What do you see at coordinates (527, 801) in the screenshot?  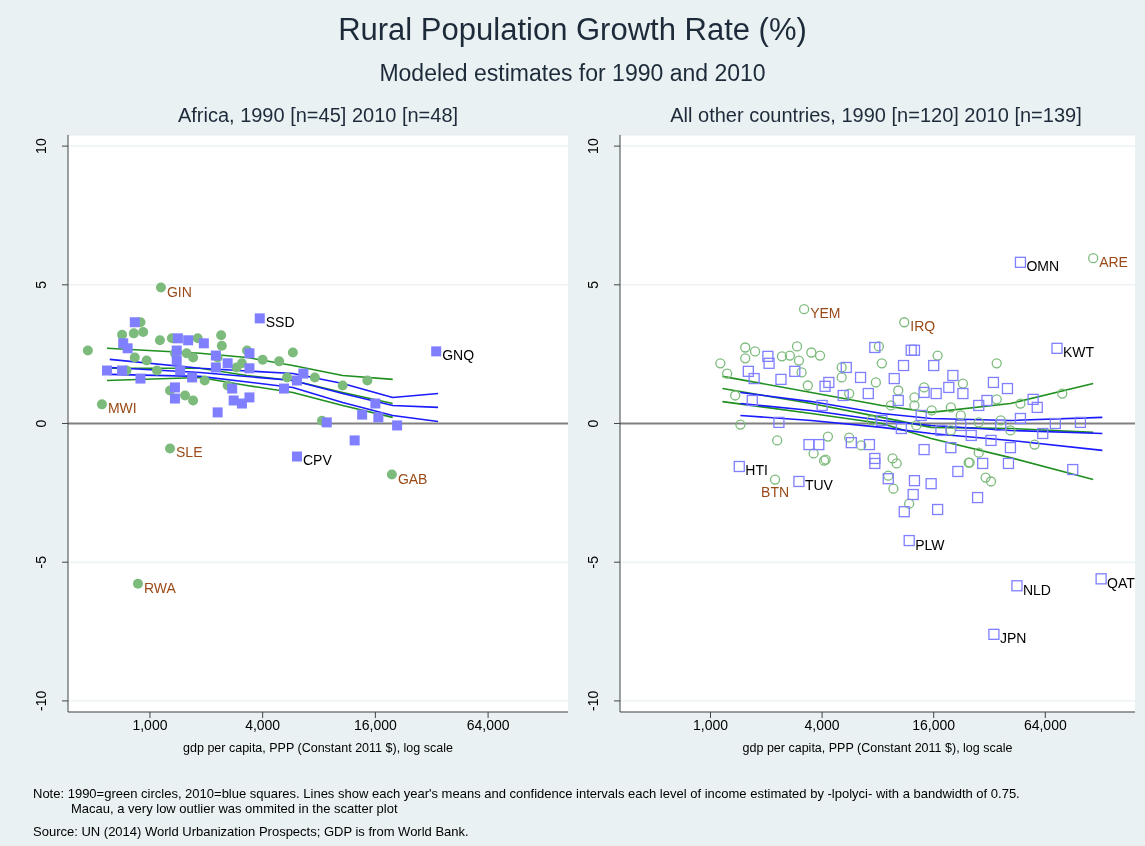 I see `text: Note: 1990=green circles, 2010=blue squares. Lines show each year's means and confidence intervals each level of income estimated by -lpolyci- with a bandwidth of 0.75. Macau, a very low outlier was ommited in the scatter plot` at bounding box center [527, 801].